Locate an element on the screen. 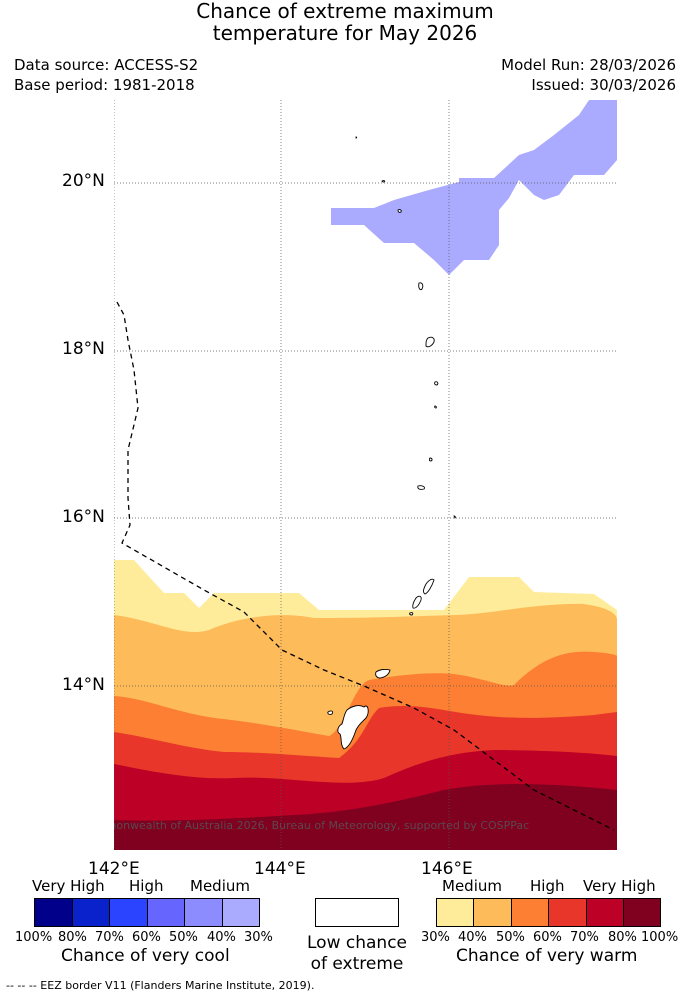 Image resolution: width=690 pixels, height=1000 pixels. island-anatahan is located at coordinates (421, 487).